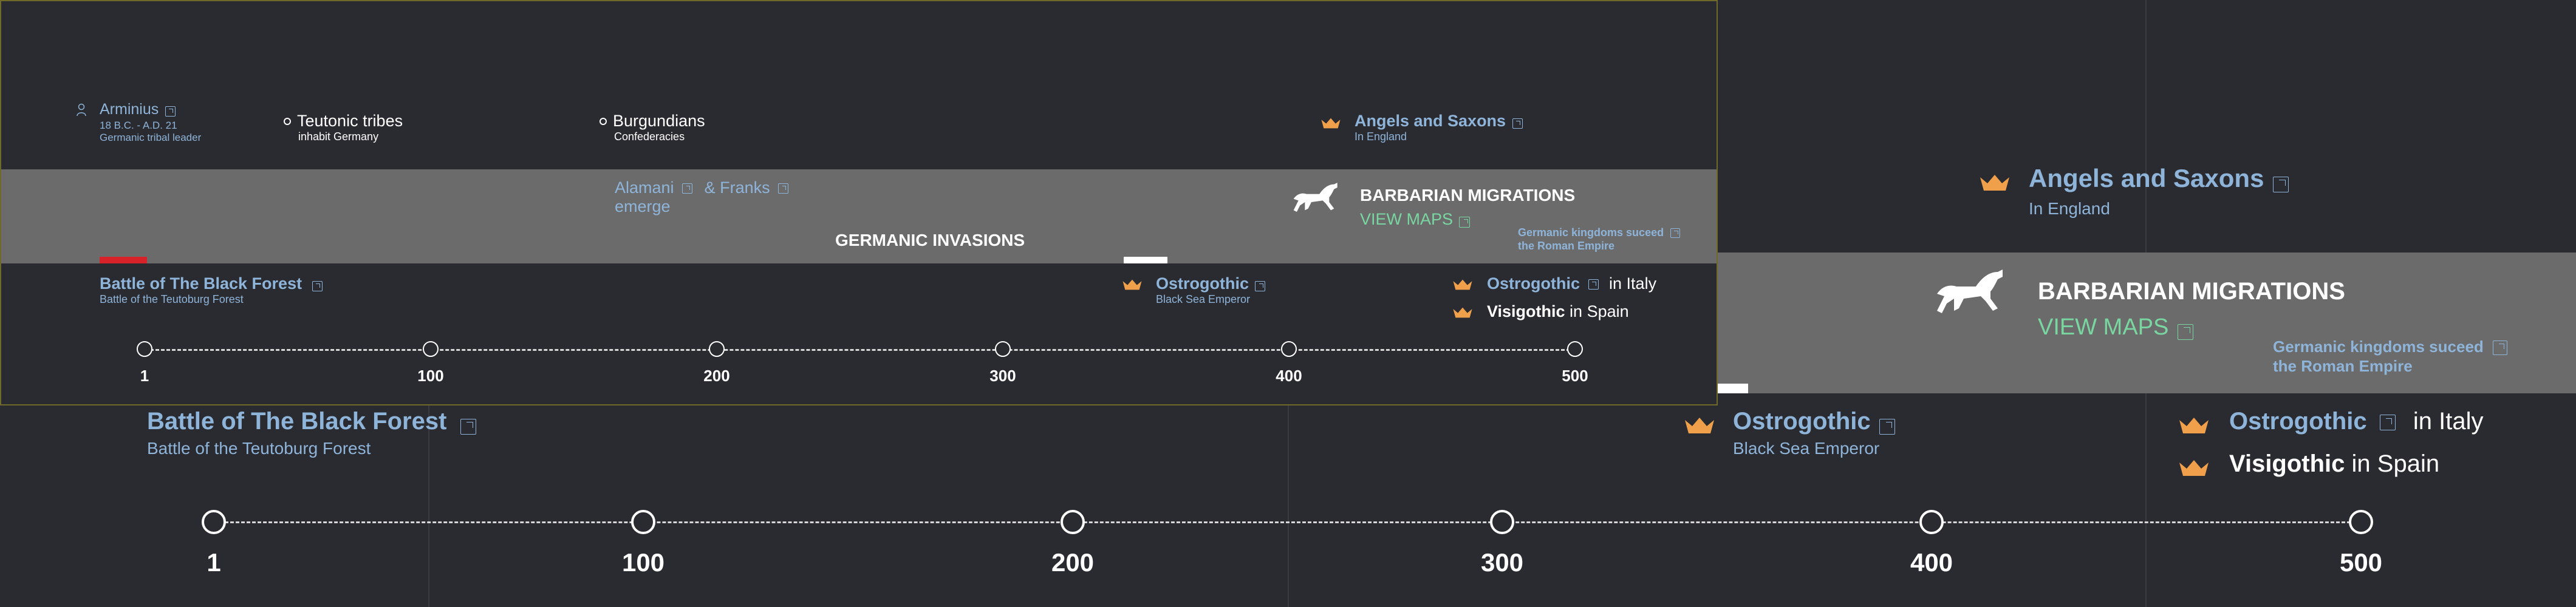  I want to click on large-angels-saxons-title: Angels and Saxons, so click(2146, 178).